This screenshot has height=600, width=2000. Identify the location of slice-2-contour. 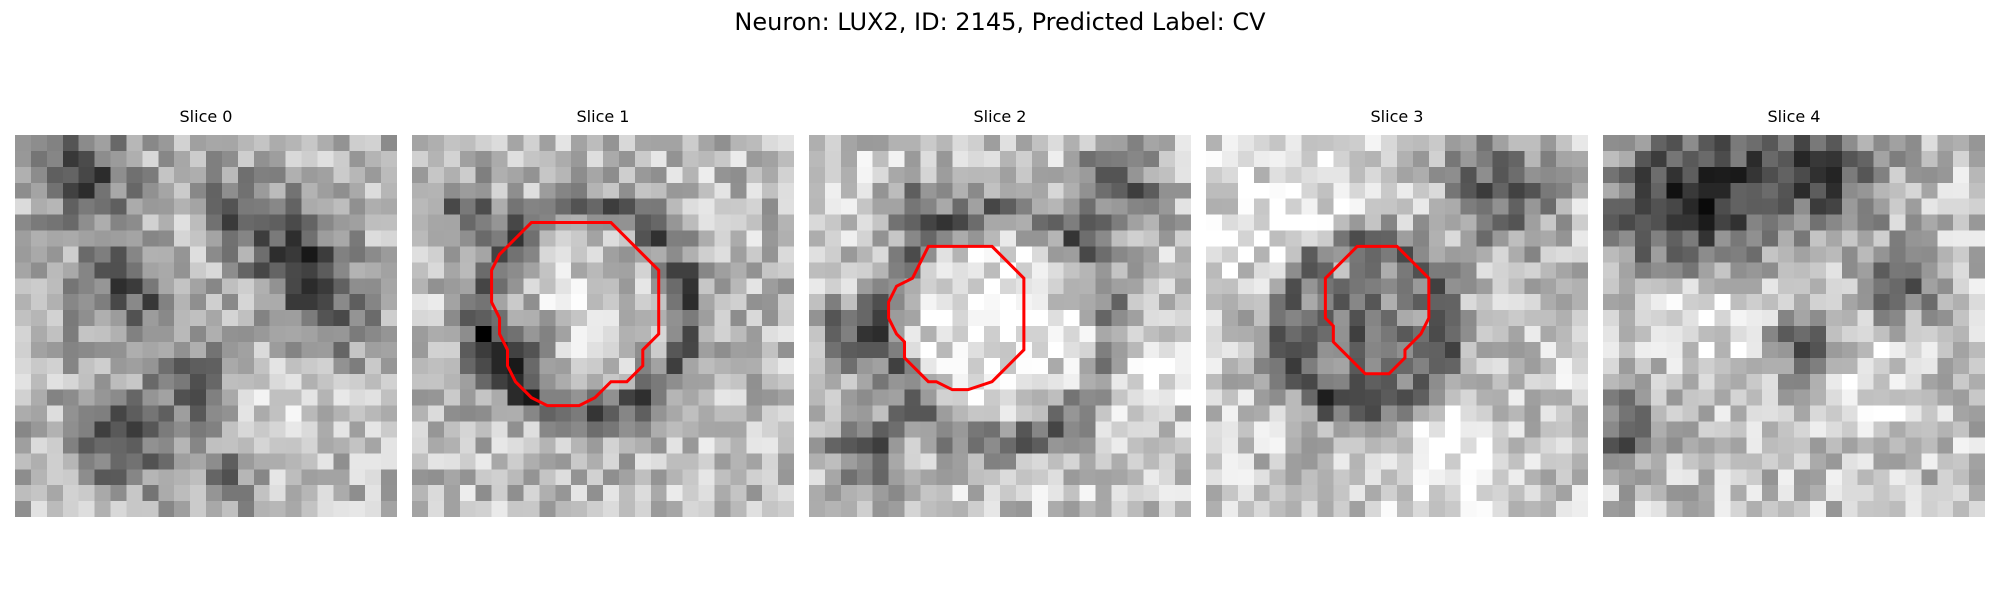
(956, 318).